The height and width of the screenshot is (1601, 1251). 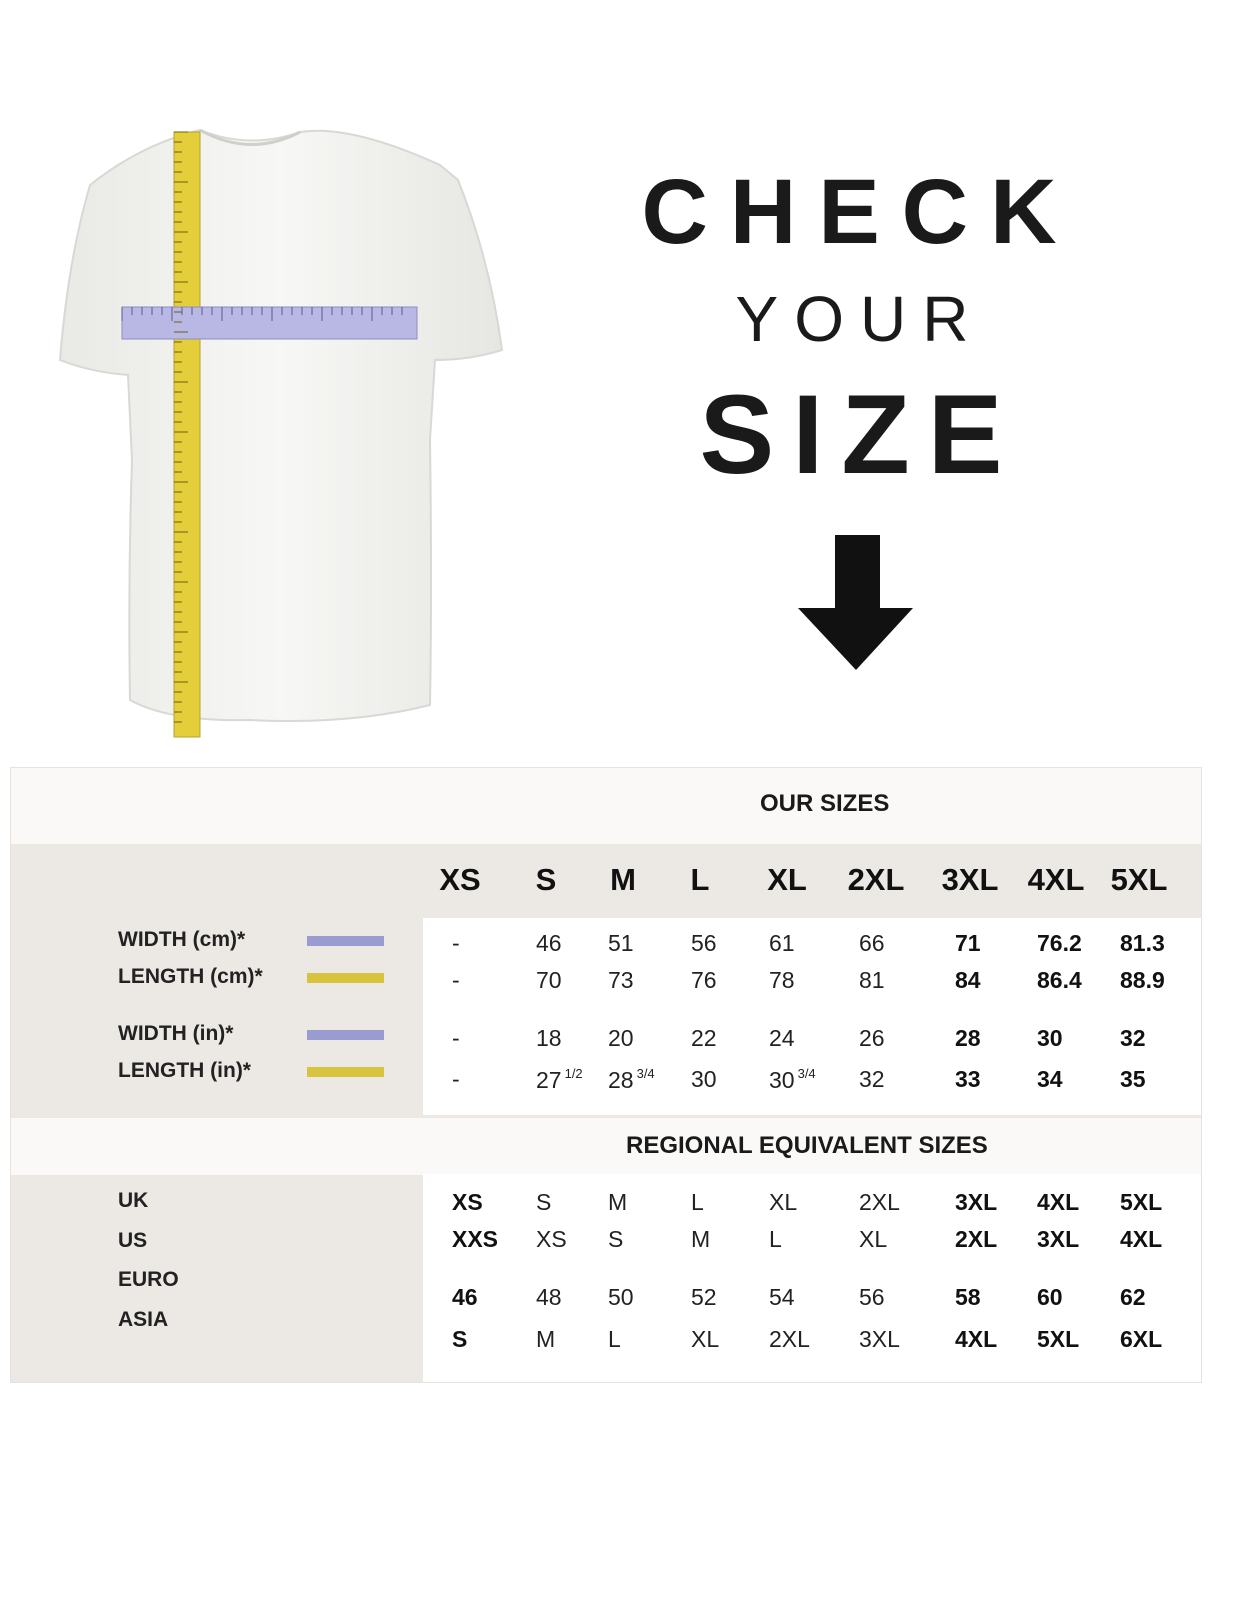 I want to click on measurement-cell: 88.9, so click(x=1142, y=980).